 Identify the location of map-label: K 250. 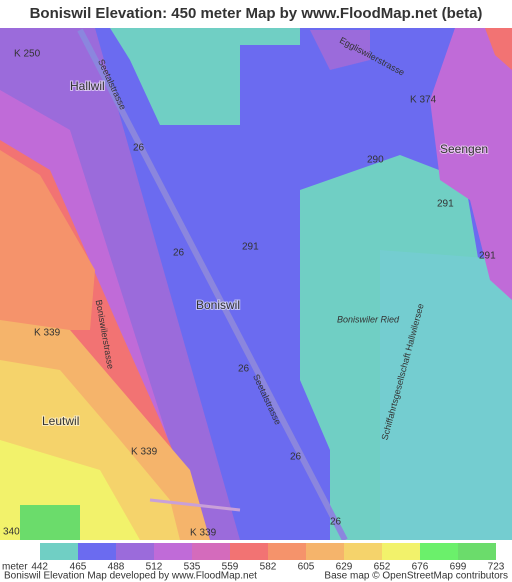
(27, 54).